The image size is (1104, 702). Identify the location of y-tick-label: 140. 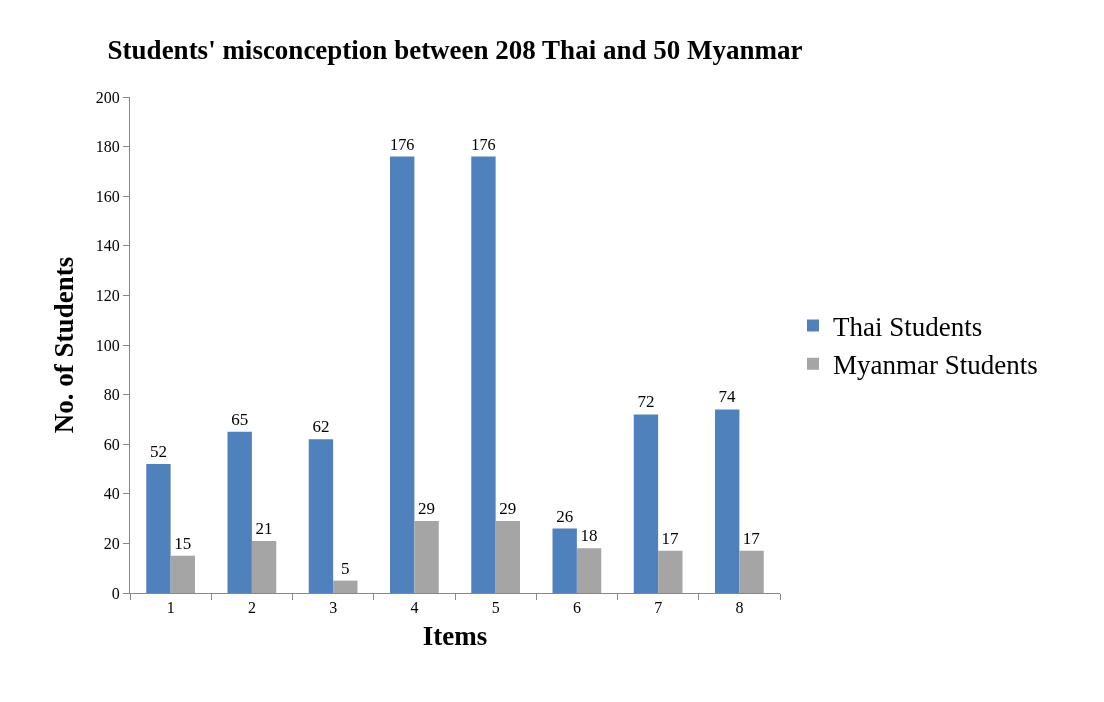
(107, 246).